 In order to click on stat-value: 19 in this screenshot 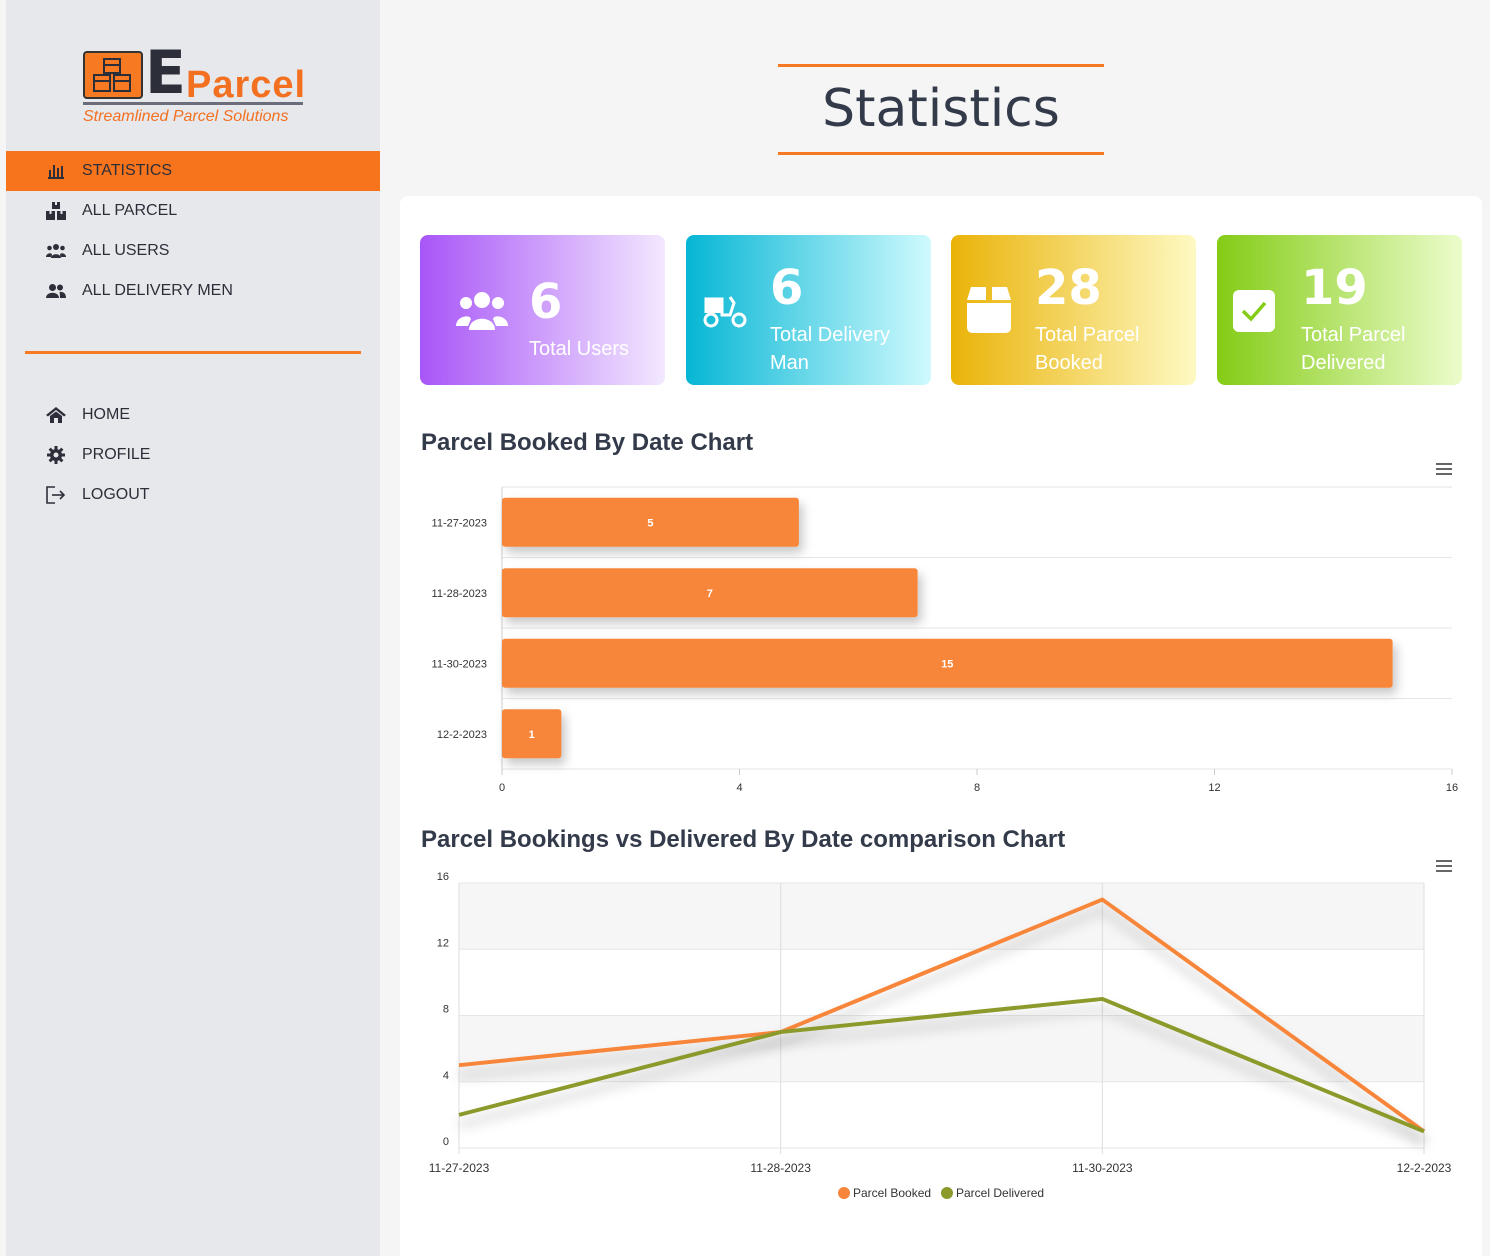, I will do `click(1334, 288)`.